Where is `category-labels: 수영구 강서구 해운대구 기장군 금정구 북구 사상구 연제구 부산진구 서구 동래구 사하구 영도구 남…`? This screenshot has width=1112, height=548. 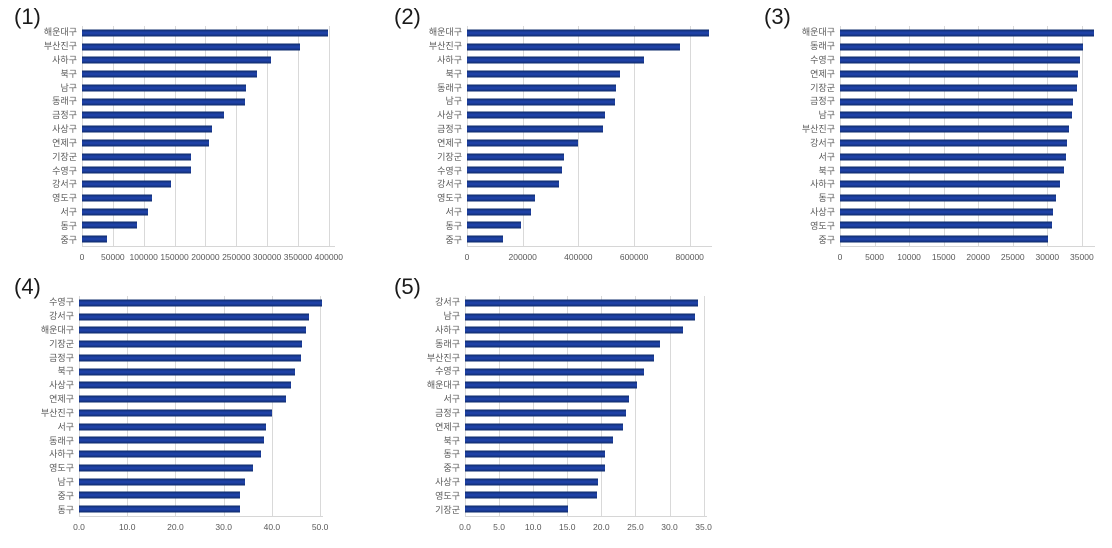
category-labels: 수영구 강서구 해운대구 기장군 금정구 북구 사상구 연제구 부산진구 서구 동래구 사하구 영도구 남… is located at coordinates (46, 406).